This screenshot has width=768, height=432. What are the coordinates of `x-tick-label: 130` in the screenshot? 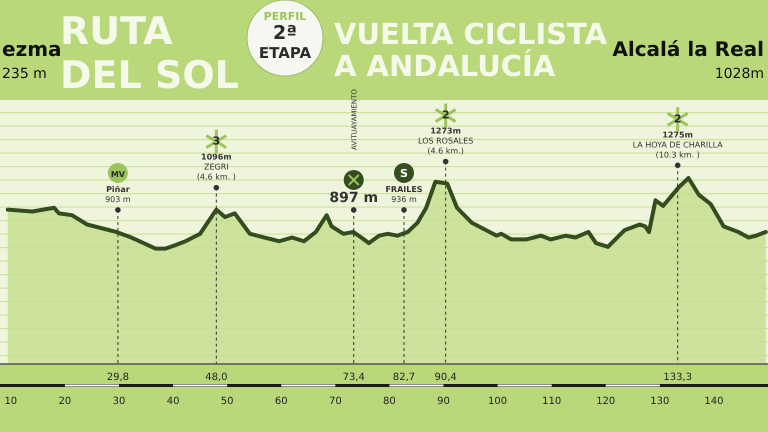 It's located at (660, 401).